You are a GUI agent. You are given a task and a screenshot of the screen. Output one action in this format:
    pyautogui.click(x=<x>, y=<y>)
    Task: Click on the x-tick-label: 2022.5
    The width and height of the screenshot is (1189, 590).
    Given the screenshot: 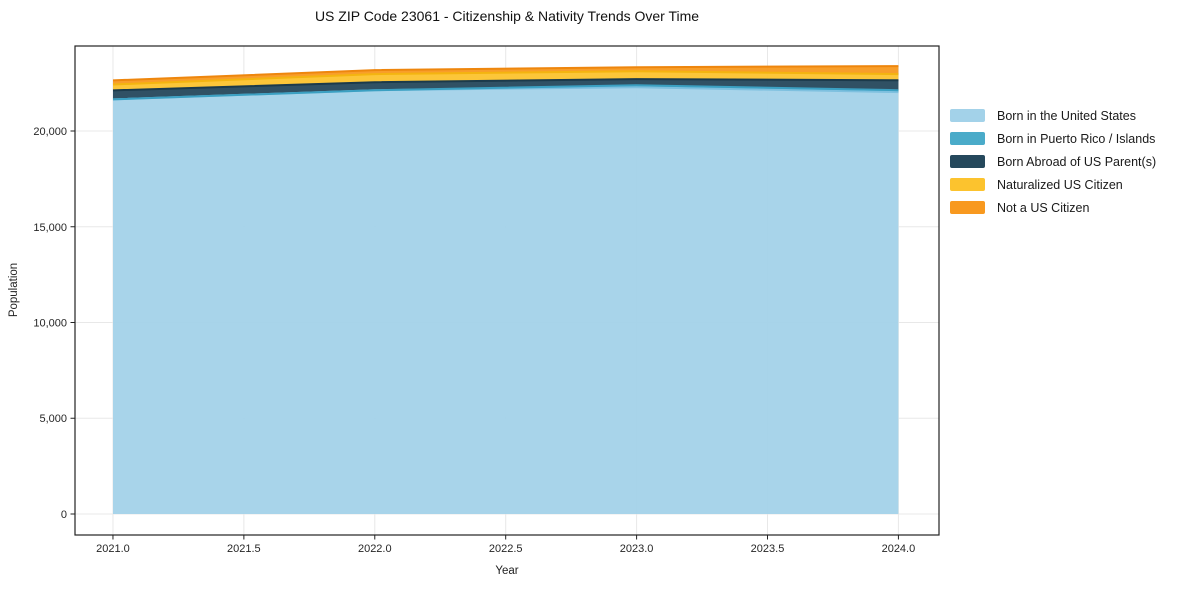 What is the action you would take?
    pyautogui.click(x=506, y=549)
    